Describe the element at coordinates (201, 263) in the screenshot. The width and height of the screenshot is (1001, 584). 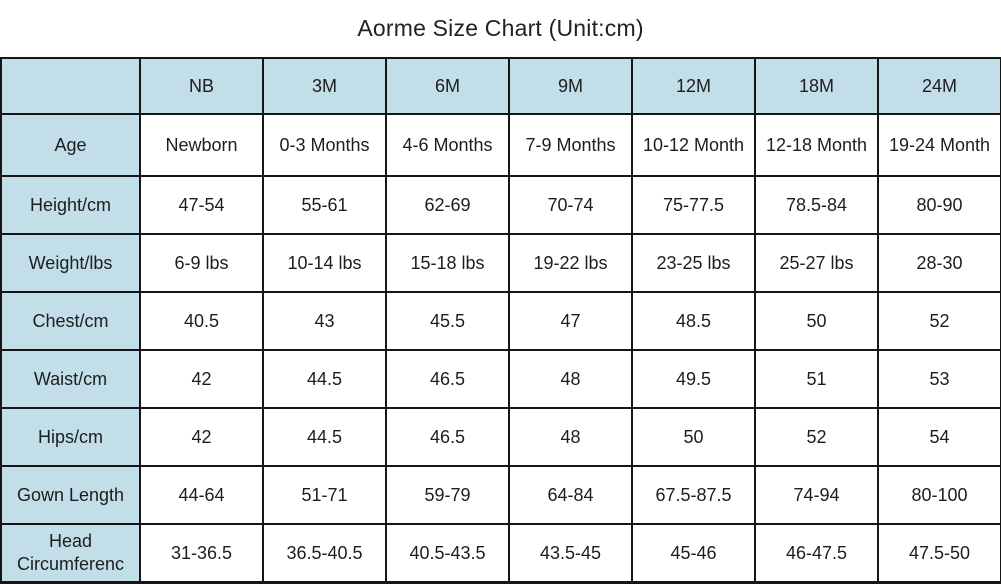
I see `table-cell: 6-9 lbs` at that location.